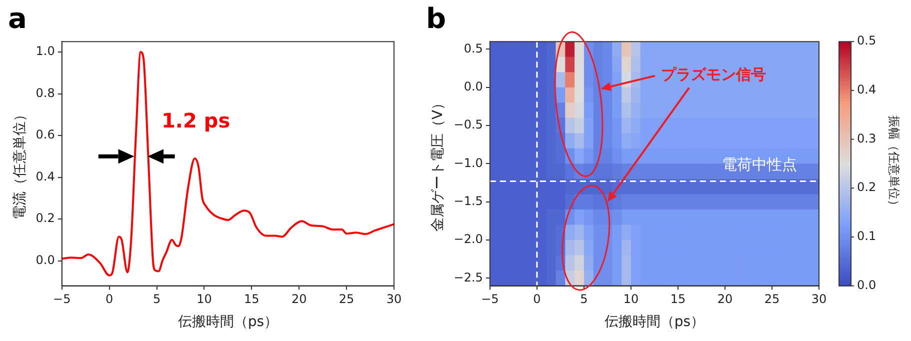  What do you see at coordinates (45, 51) in the screenshot?
I see `y-tick-label: 1.0` at bounding box center [45, 51].